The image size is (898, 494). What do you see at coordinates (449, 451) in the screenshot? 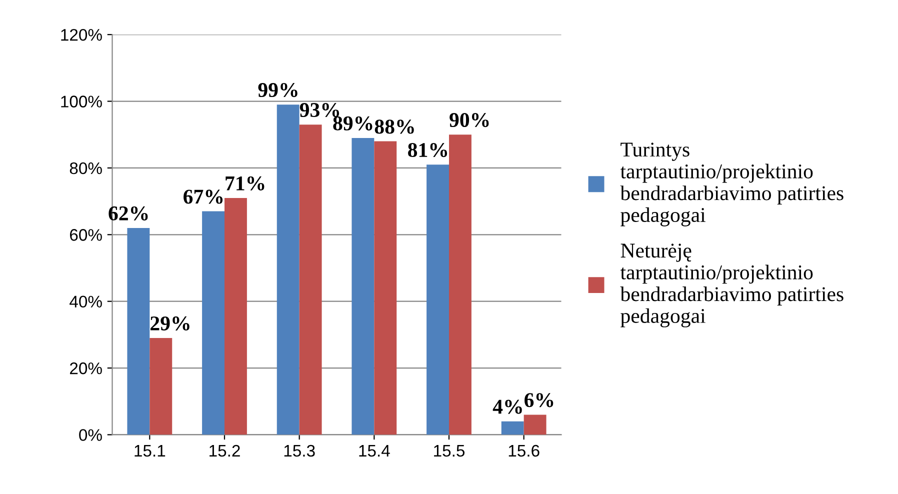
I see `x-tick-label: 15.5` at bounding box center [449, 451].